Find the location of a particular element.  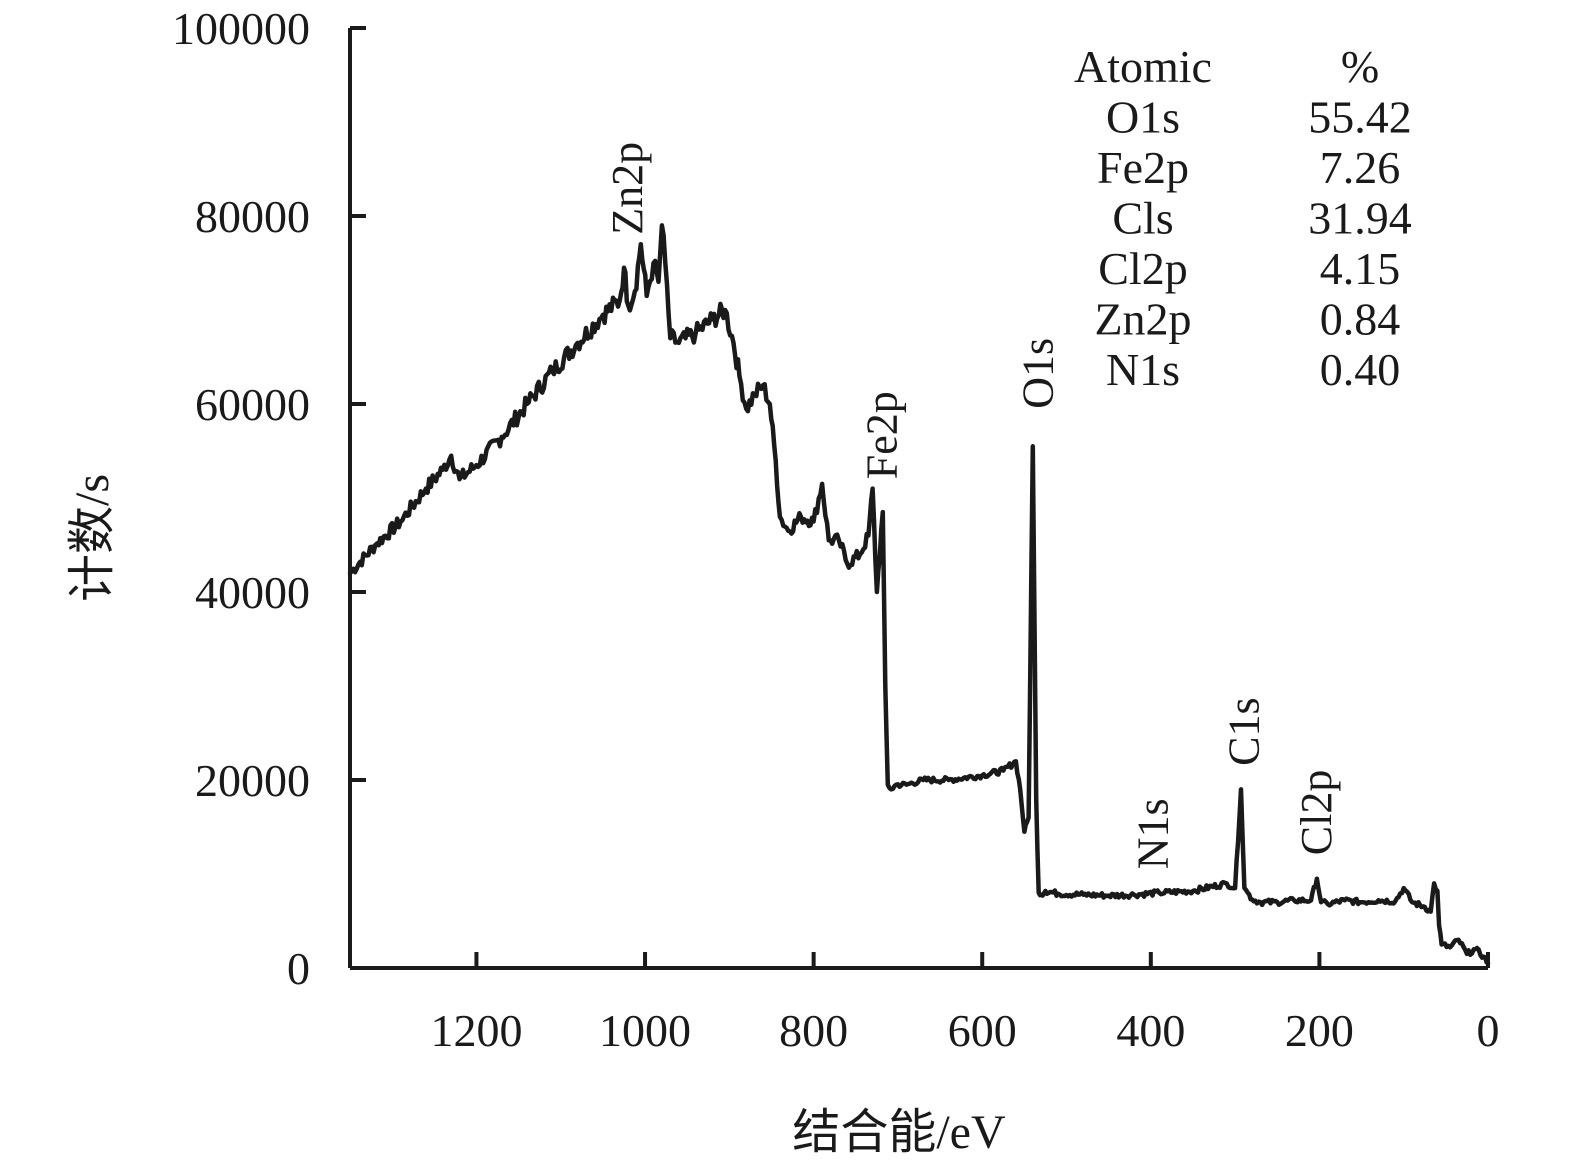

peak-label: O1s is located at coordinates (1038, 373).